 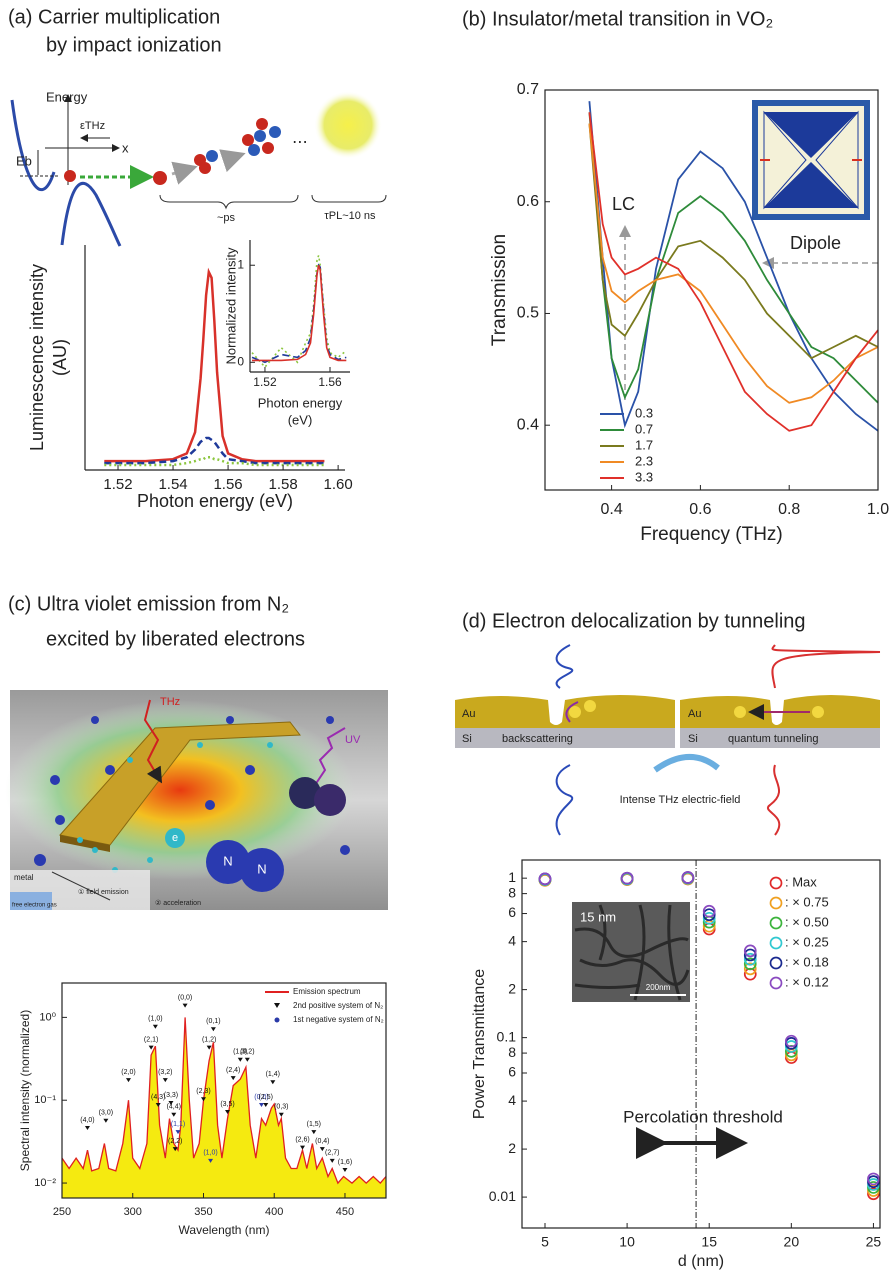 I want to click on impact-ionization-diagram: Energy εTHz x Eb ⋯ ~ps τPL~10 ns, so click(x=198, y=168).